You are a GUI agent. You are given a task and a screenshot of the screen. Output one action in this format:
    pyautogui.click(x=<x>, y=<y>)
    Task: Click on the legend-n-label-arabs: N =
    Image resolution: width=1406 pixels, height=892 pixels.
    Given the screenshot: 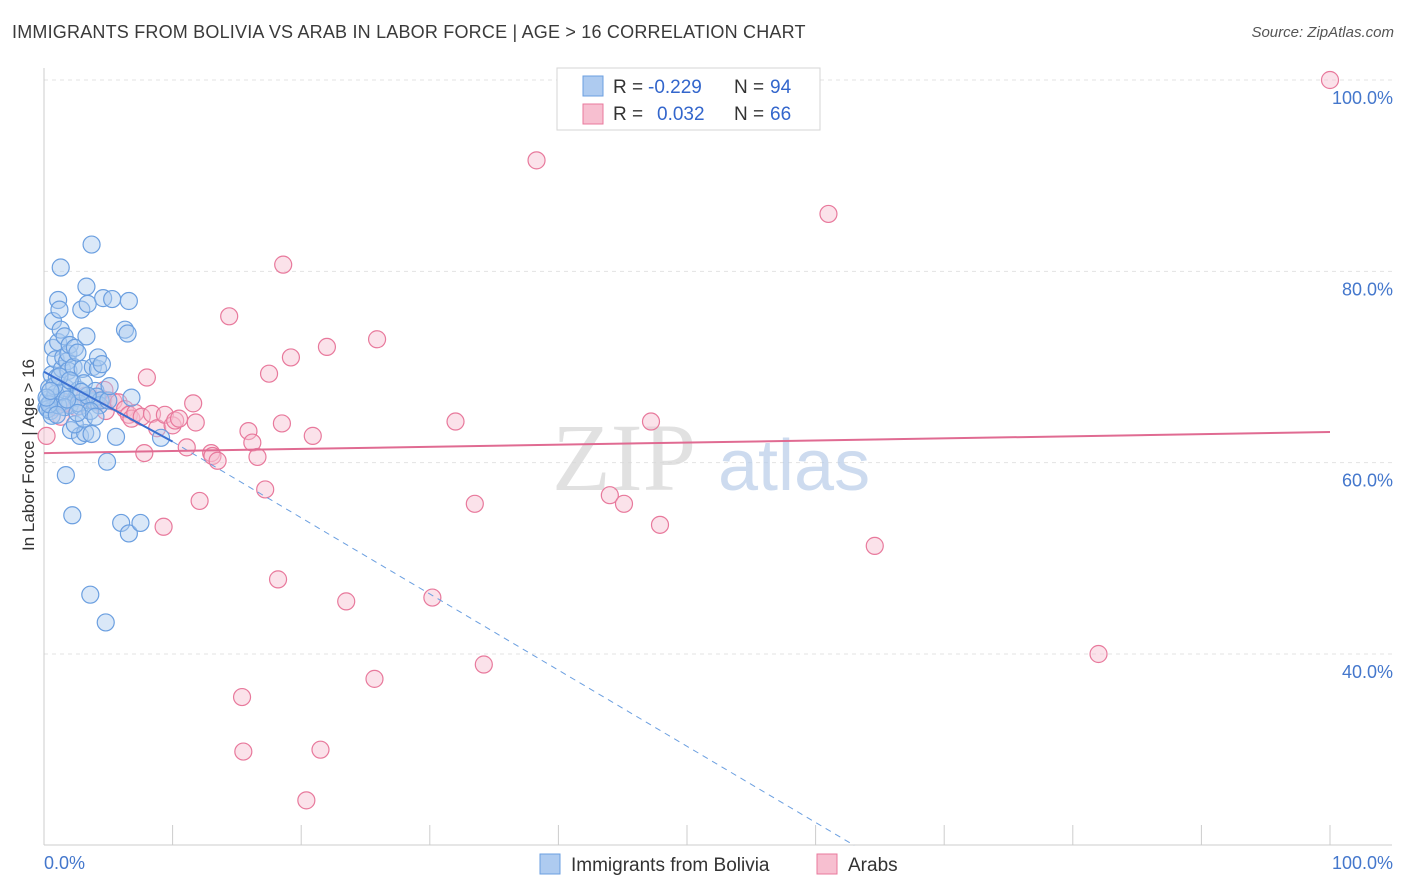 What is the action you would take?
    pyautogui.click(x=749, y=114)
    